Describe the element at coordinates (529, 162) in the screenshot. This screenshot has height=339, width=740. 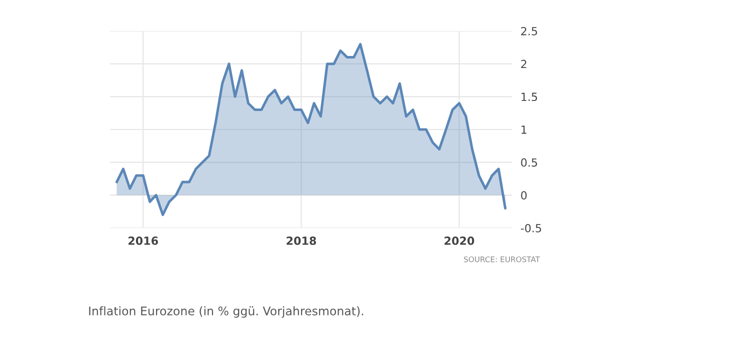
I see `y-tick-label: 0.5` at that location.